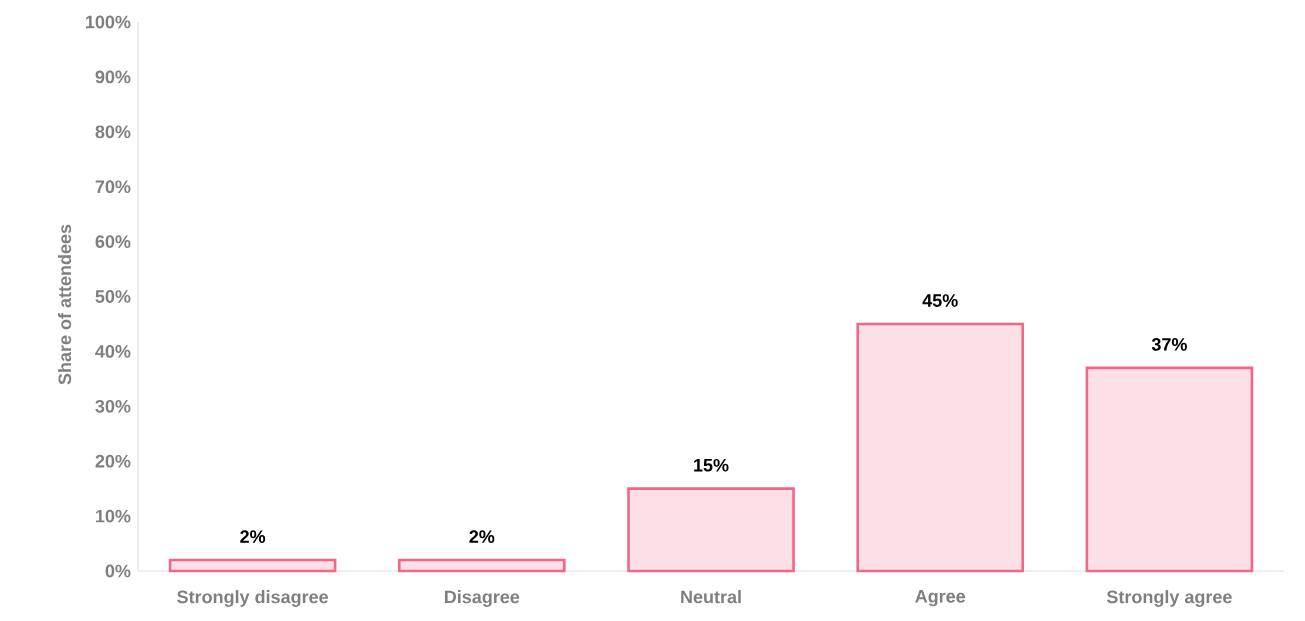  Describe the element at coordinates (482, 598) in the screenshot. I see `x-tick-label: Disagree` at that location.